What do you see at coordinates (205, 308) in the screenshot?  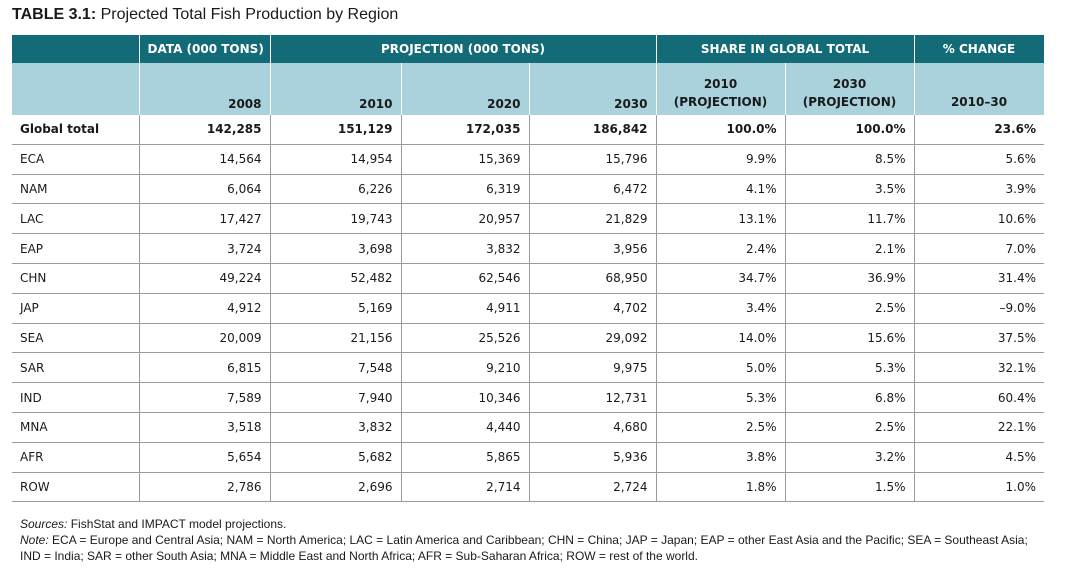 I see `value-2008-cell: 4,912` at bounding box center [205, 308].